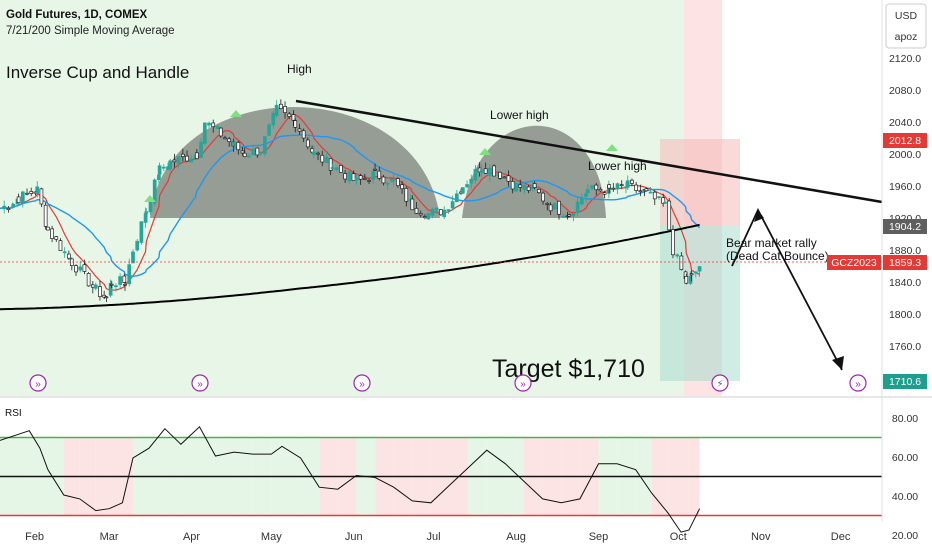  I want to click on month-tick-label: Apr, so click(191, 537).